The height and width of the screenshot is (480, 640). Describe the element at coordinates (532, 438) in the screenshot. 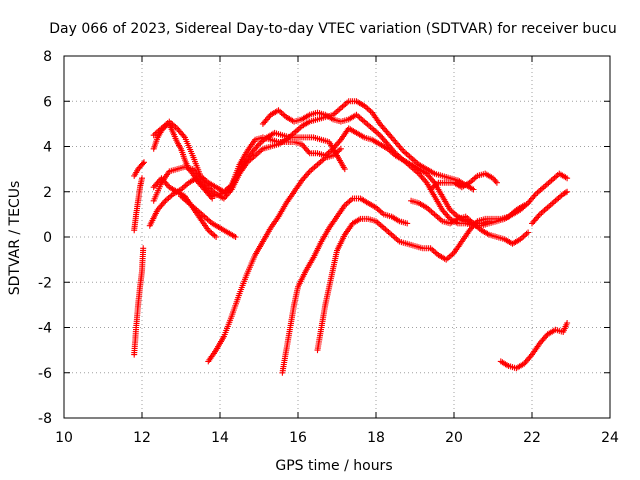

I see `x-tick-label: 22` at that location.